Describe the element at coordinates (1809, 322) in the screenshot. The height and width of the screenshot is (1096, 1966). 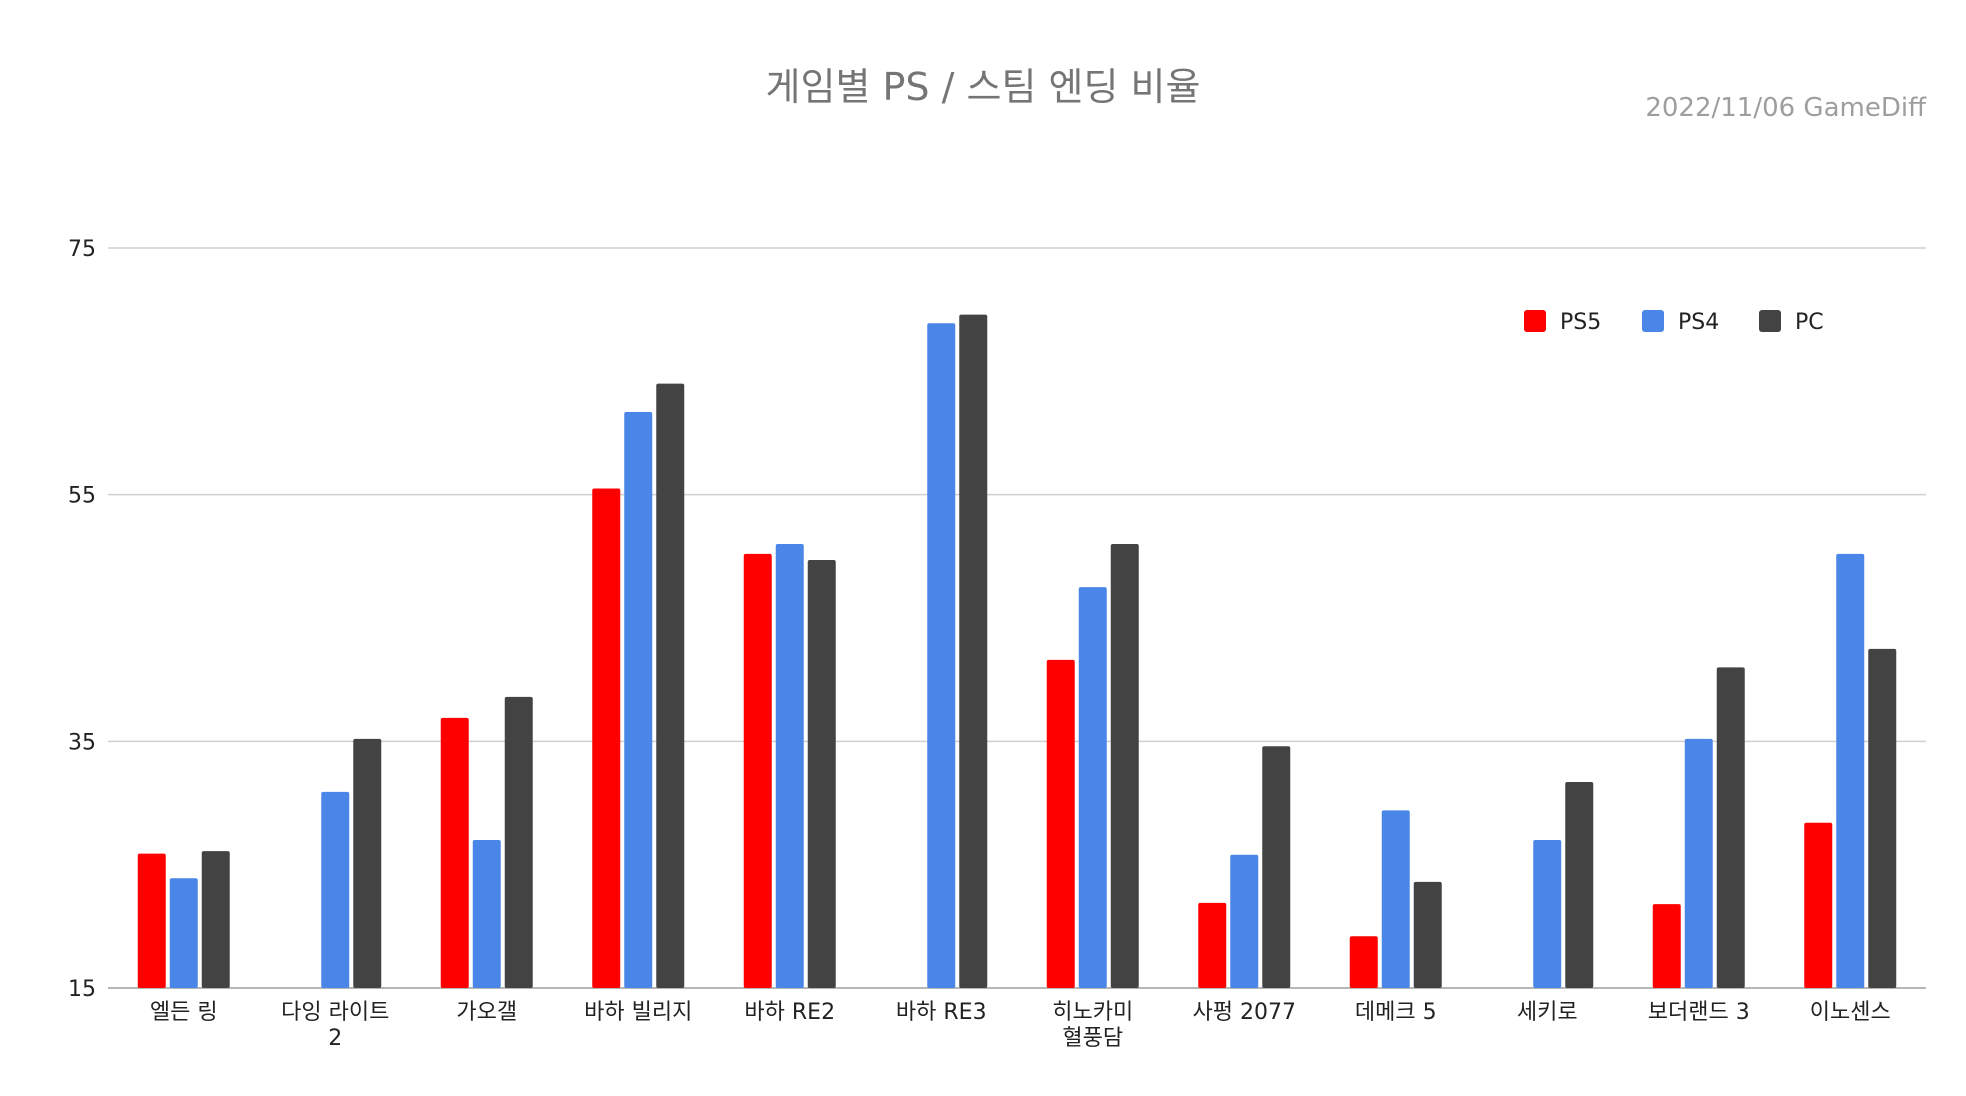
I see `legend-label-pc: PC` at that location.